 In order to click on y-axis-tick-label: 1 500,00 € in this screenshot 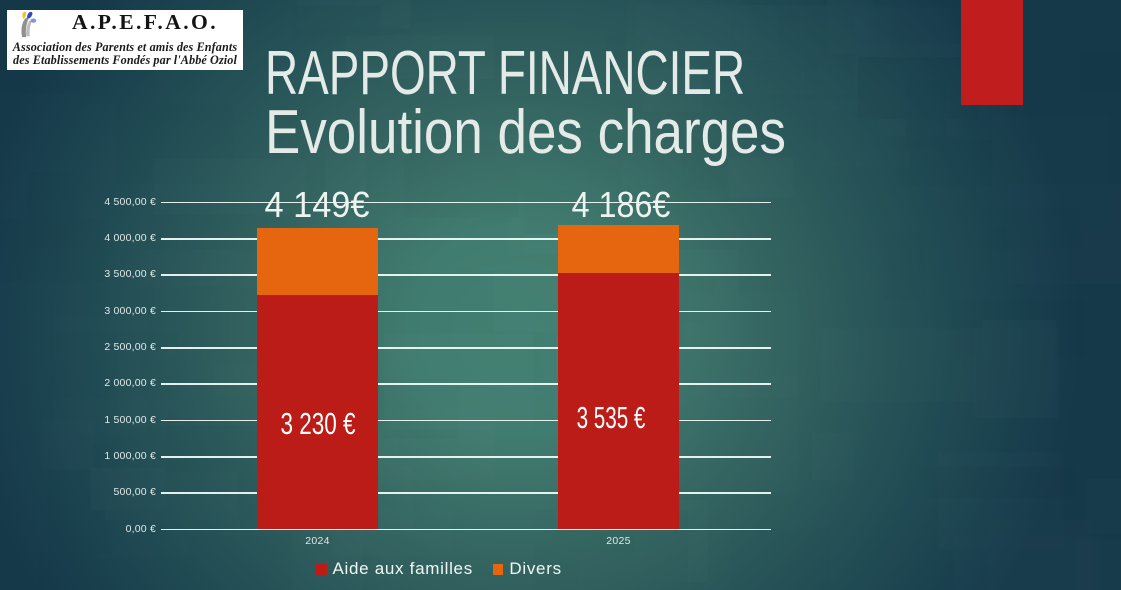, I will do `click(130, 419)`.